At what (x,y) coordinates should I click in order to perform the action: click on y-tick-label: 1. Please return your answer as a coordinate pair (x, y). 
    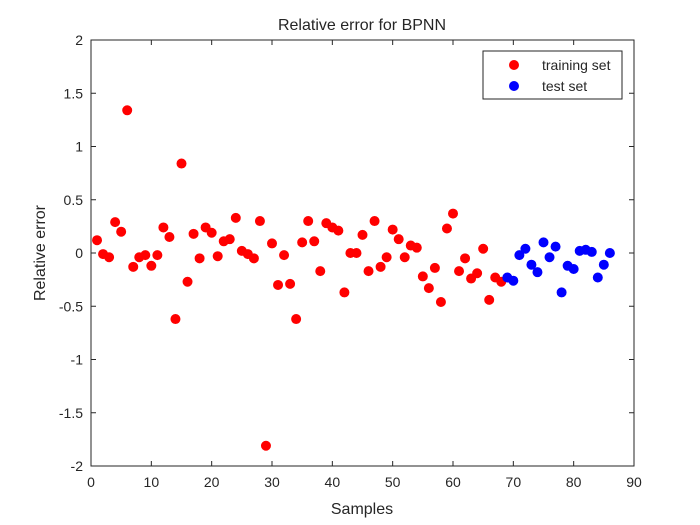
    Looking at the image, I should click on (79, 147).